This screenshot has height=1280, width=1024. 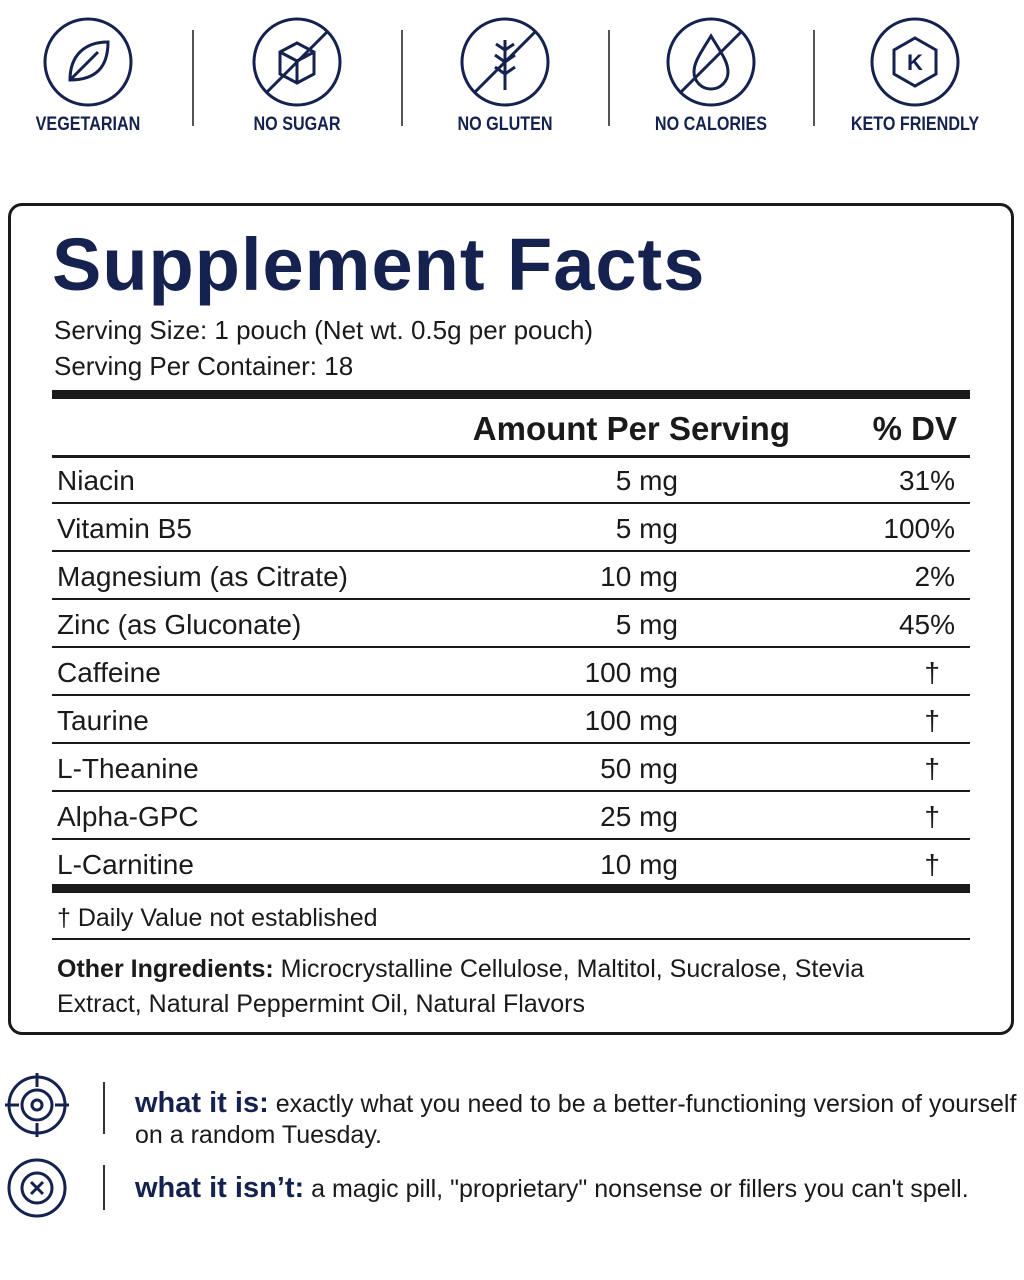 What do you see at coordinates (631, 428) in the screenshot?
I see `header-amount: Amount Per Serving` at bounding box center [631, 428].